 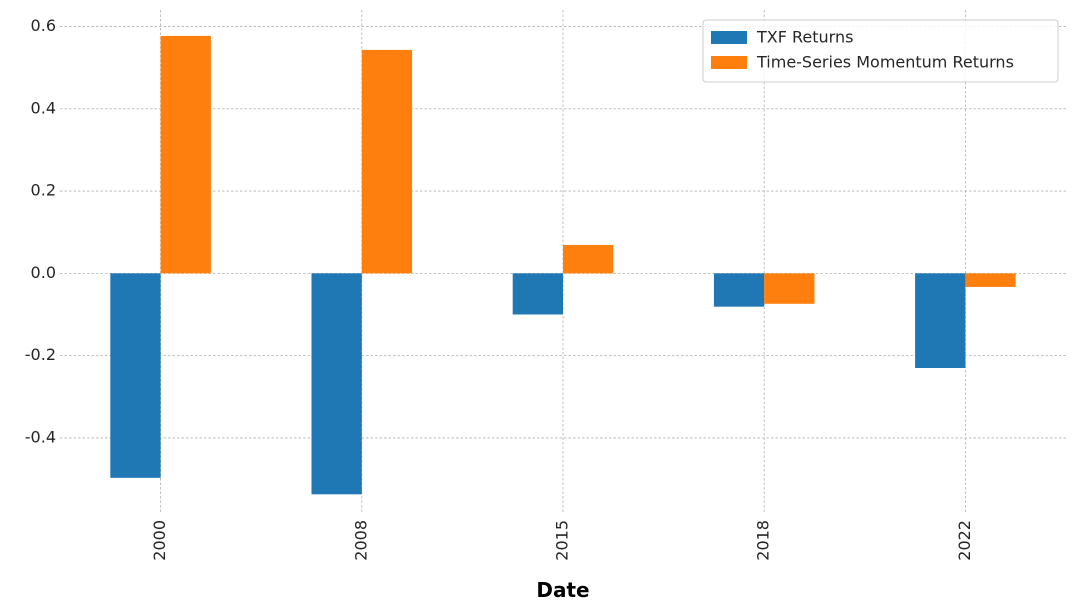 What do you see at coordinates (537, 294) in the screenshot?
I see `bar-txf-returns-2015` at bounding box center [537, 294].